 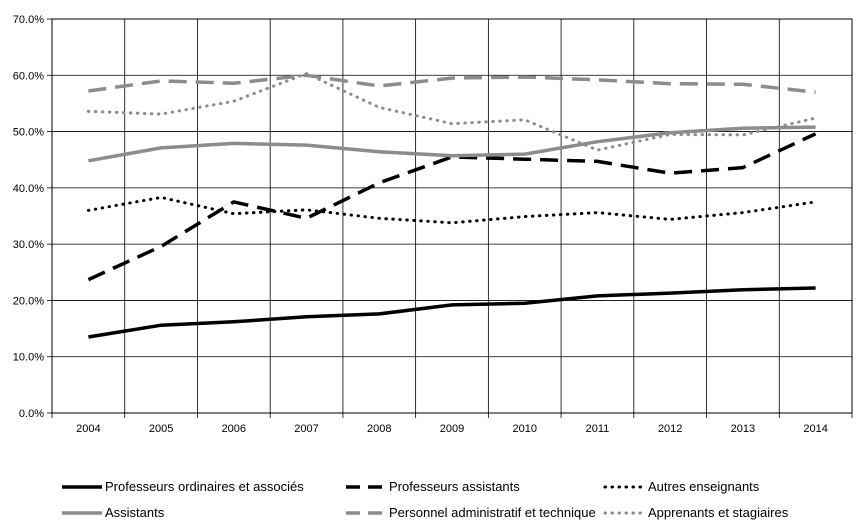 What do you see at coordinates (28, 245) in the screenshot?
I see `y-tick-label: 30.0%` at bounding box center [28, 245].